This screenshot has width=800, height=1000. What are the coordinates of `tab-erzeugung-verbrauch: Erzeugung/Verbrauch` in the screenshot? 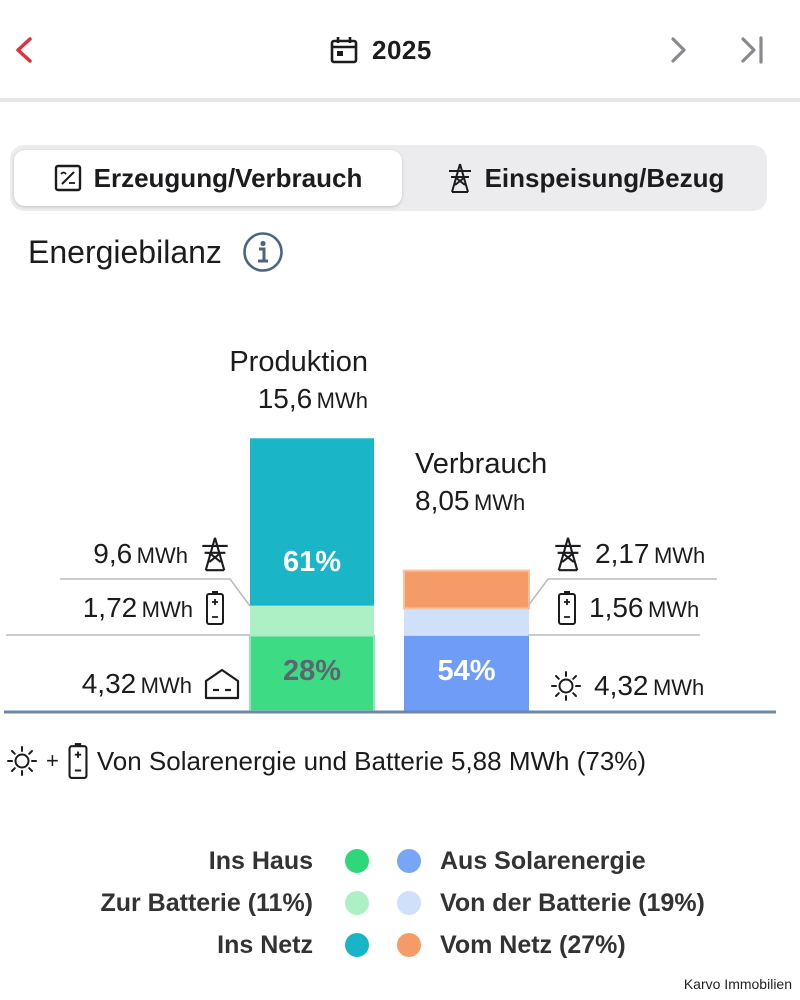 It's located at (208, 178).